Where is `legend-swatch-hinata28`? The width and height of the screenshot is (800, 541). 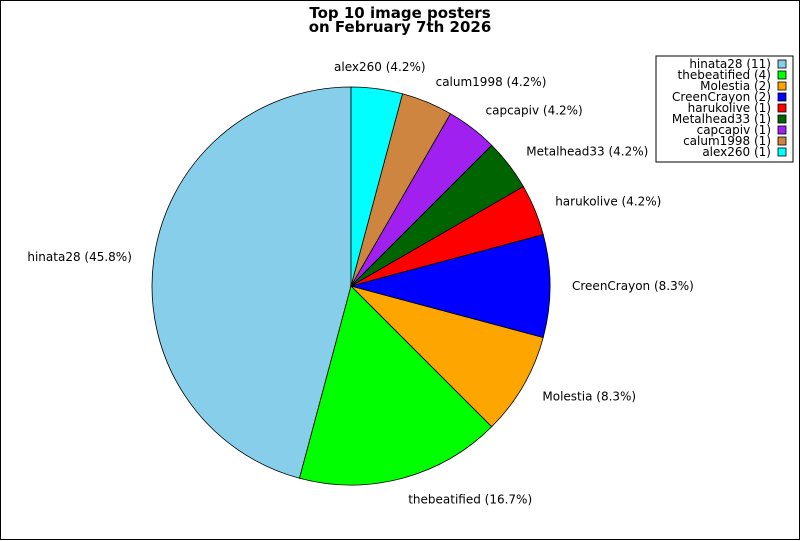
legend-swatch-hinata28 is located at coordinates (782, 64).